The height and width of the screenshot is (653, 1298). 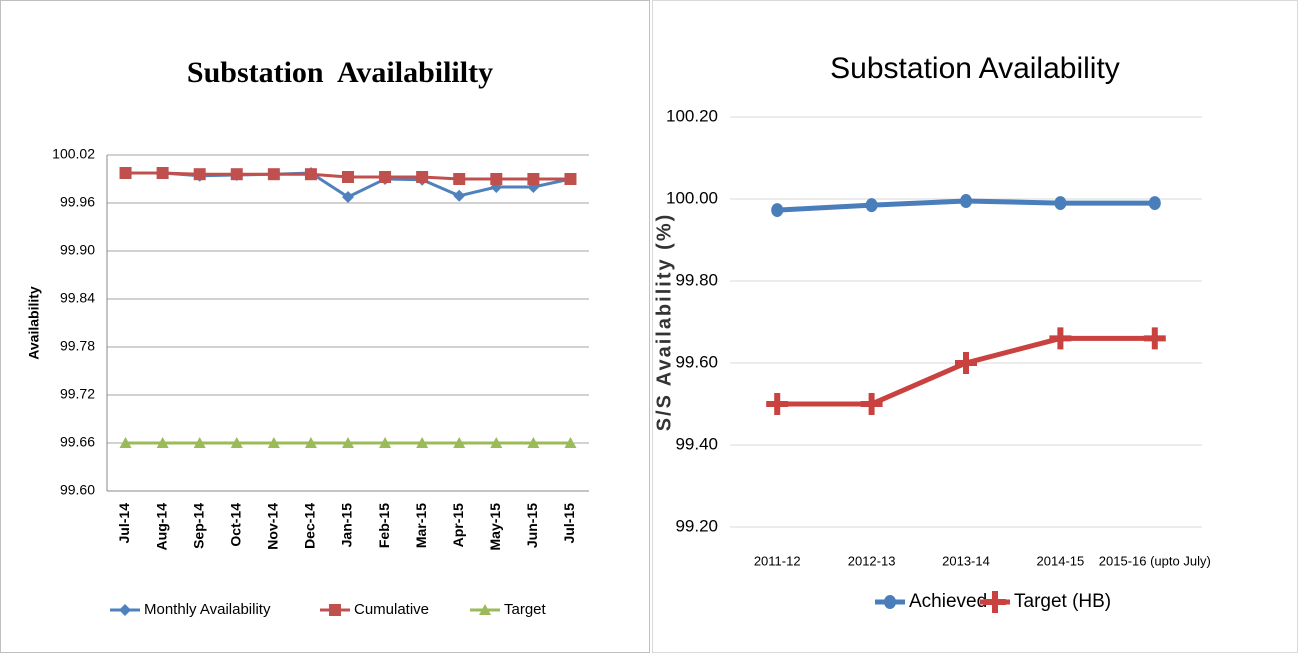 I want to click on y-tick-label: 99.66, so click(x=77, y=442).